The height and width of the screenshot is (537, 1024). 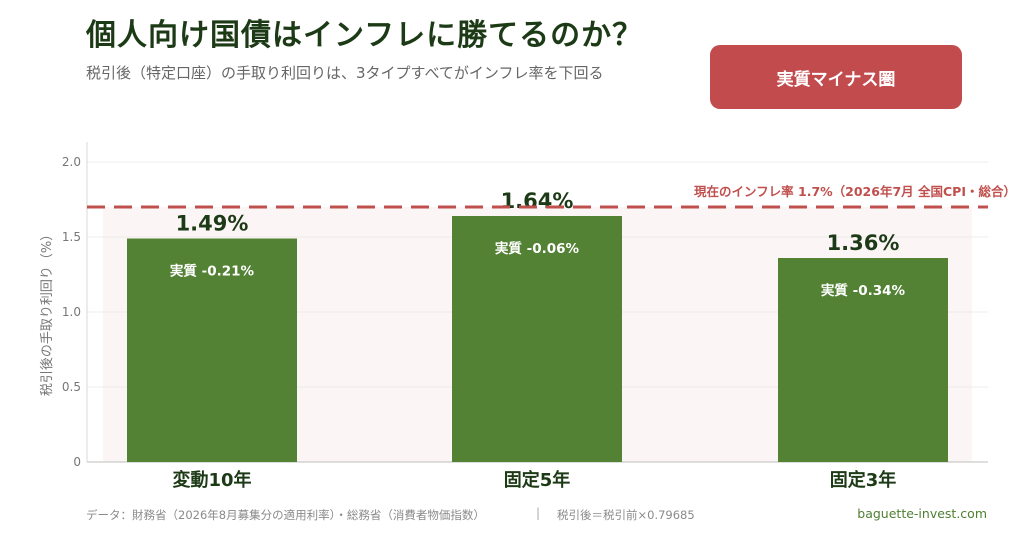 What do you see at coordinates (77, 462) in the screenshot?
I see `y-tick-label: 0` at bounding box center [77, 462].